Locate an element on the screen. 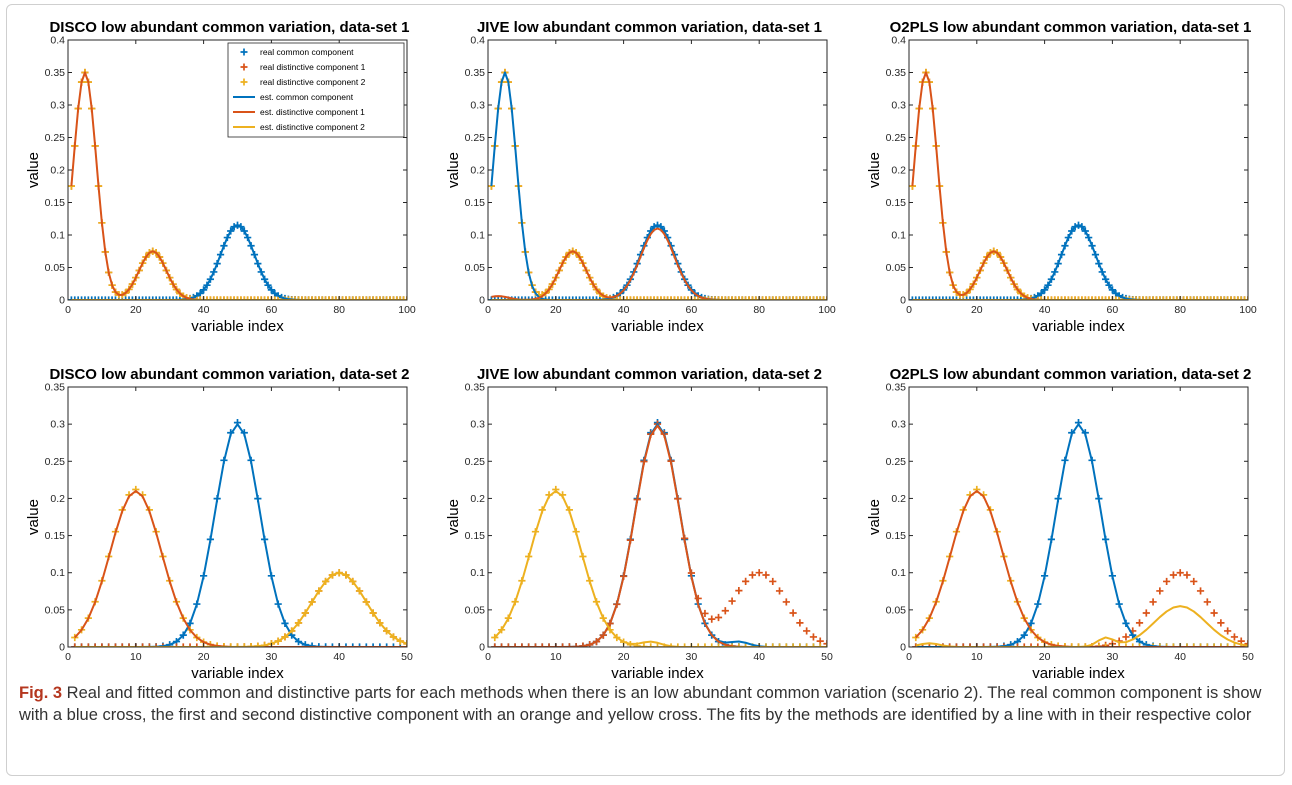  figure-label: Fig. 3 is located at coordinates (41, 693).